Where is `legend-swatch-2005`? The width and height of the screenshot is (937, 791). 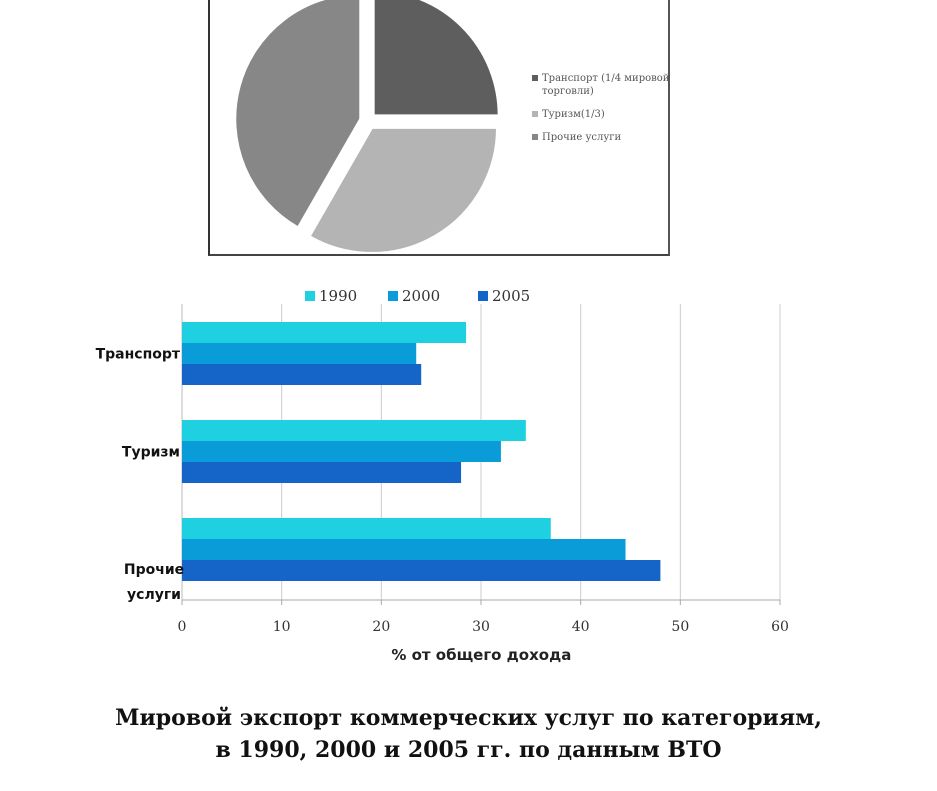 legend-swatch-2005 is located at coordinates (483, 296).